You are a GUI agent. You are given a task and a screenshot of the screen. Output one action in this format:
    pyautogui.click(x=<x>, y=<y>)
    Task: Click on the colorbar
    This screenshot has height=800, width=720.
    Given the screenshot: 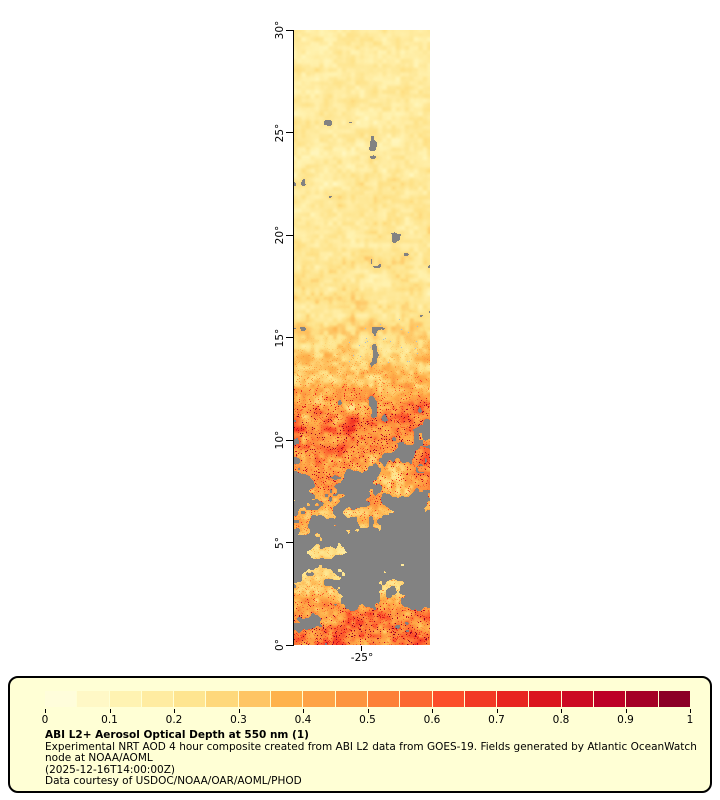 What is the action you would take?
    pyautogui.click(x=367, y=699)
    